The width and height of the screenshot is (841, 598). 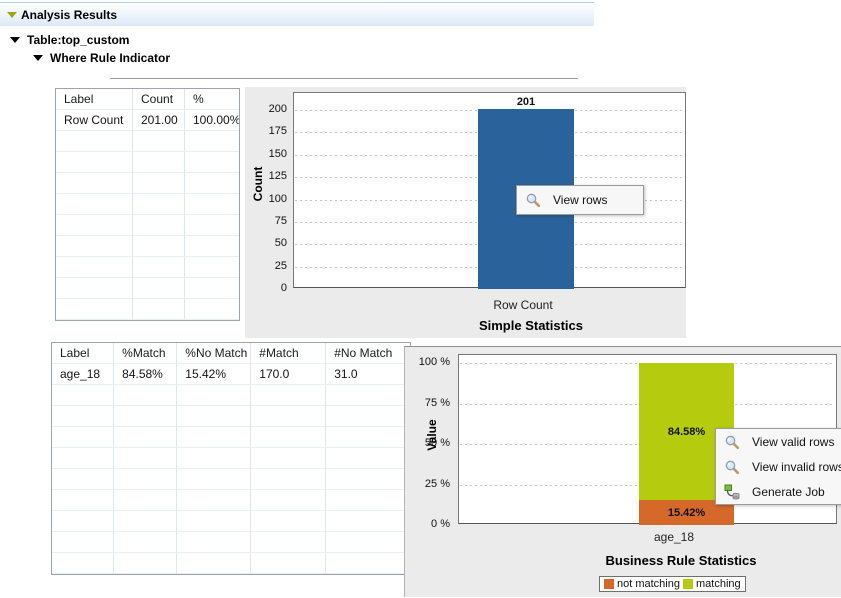 I want to click on table-header-row: Label %Match %No Match #Match #No Match, so click(x=231, y=353).